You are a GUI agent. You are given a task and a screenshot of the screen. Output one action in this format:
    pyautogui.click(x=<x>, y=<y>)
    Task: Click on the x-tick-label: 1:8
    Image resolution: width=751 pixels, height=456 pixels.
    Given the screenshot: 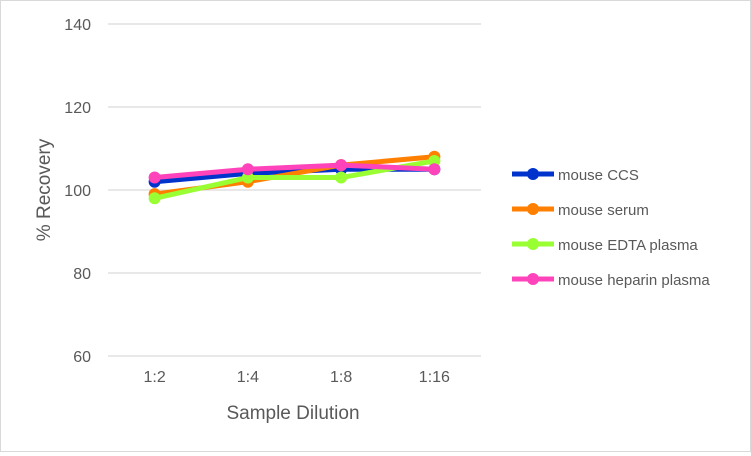 What is the action you would take?
    pyautogui.click(x=341, y=377)
    